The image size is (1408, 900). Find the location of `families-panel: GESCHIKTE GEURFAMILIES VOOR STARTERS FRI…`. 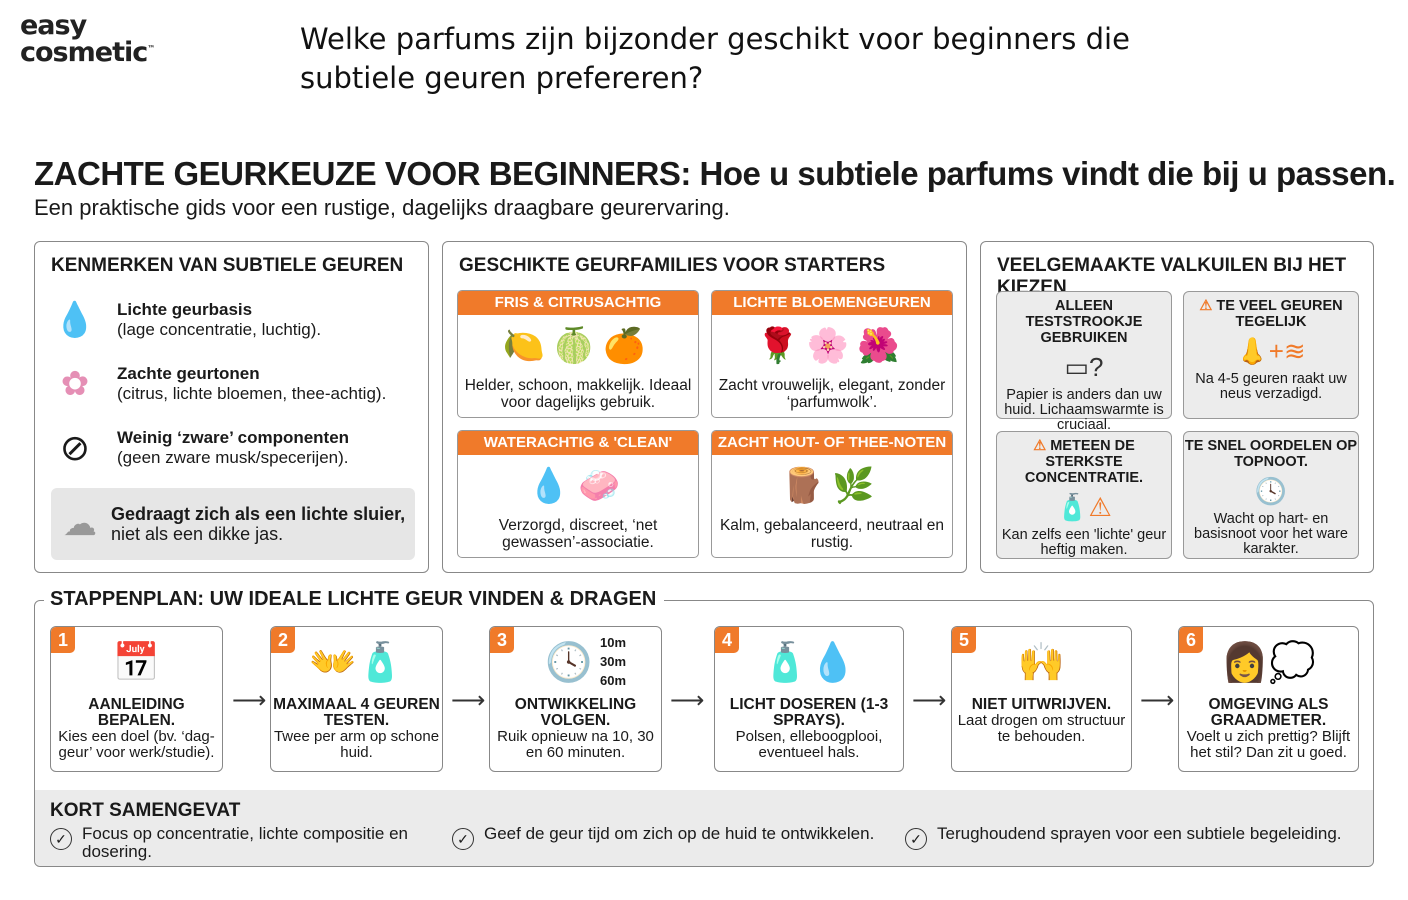

families-panel: GESCHIKTE GEURFAMILIES VOOR STARTERS FRI… is located at coordinates (704, 407).